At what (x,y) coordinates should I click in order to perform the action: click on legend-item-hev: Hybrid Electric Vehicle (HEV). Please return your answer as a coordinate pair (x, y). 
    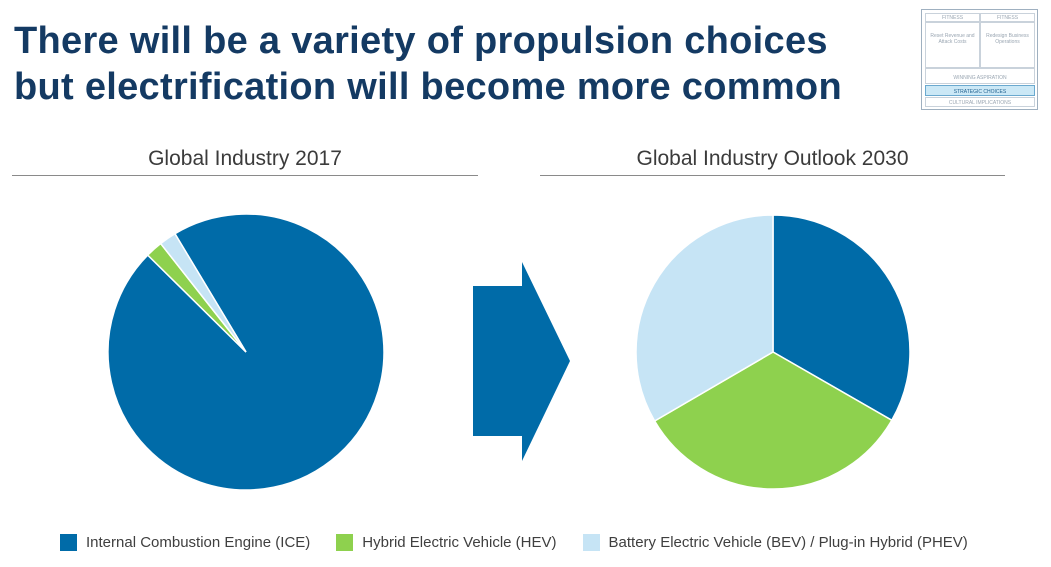
    Looking at the image, I should click on (446, 542).